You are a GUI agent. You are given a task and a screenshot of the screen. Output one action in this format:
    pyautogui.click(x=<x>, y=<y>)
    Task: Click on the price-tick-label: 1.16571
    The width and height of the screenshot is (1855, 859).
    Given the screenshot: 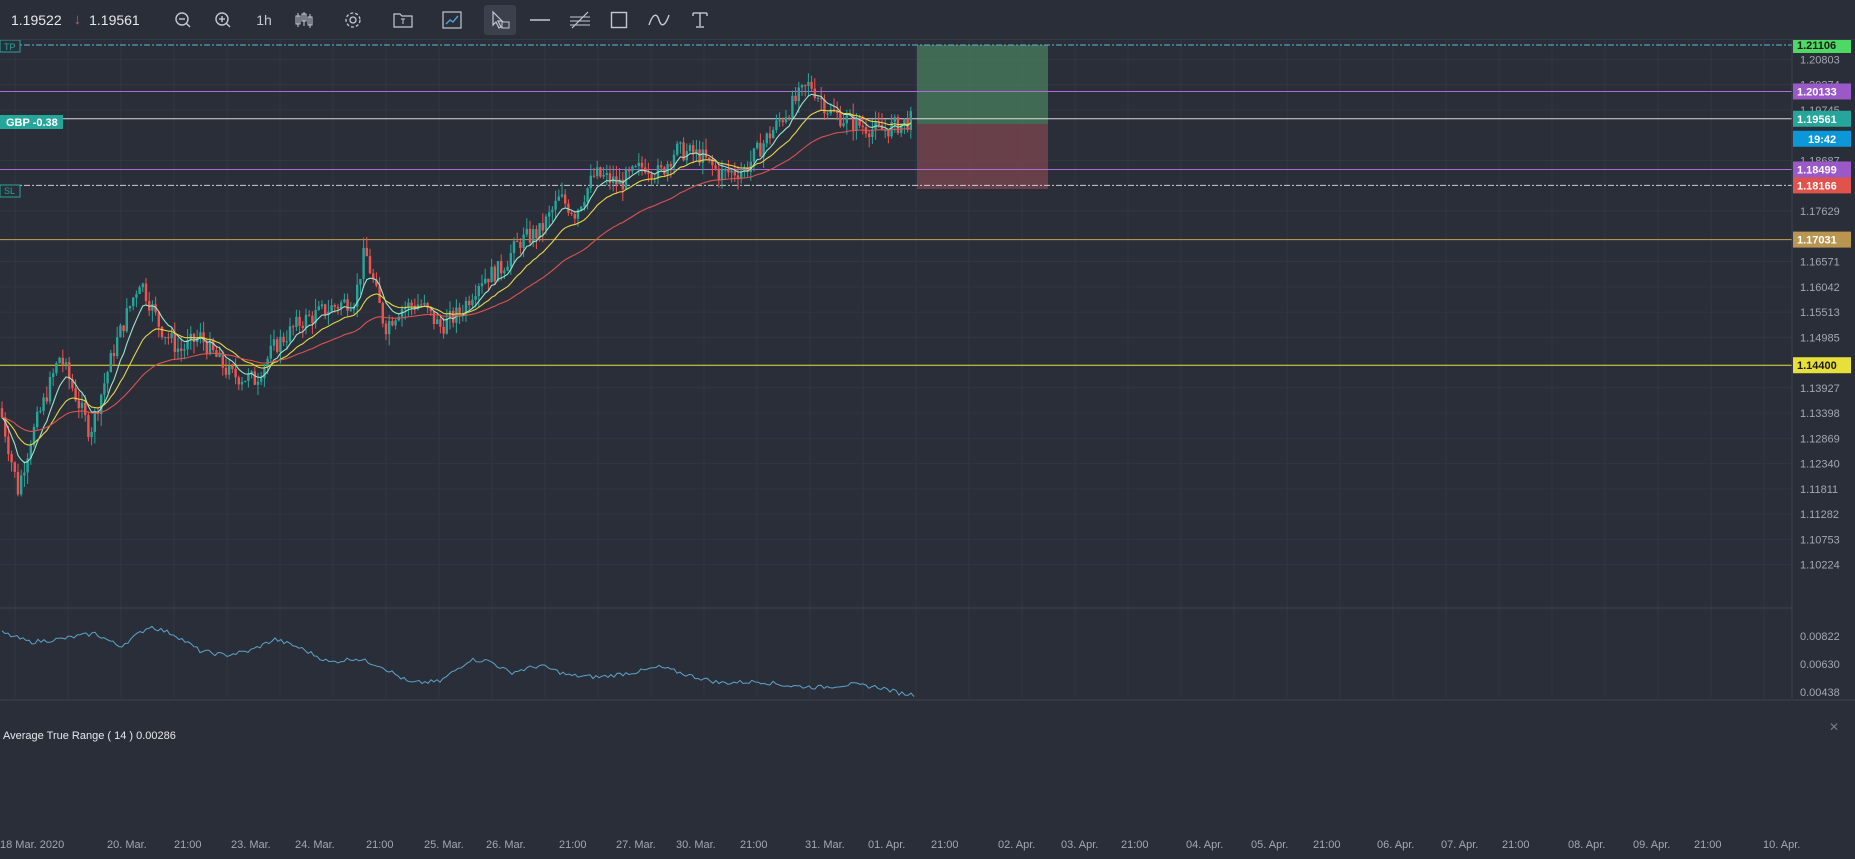 What is the action you would take?
    pyautogui.click(x=1820, y=263)
    